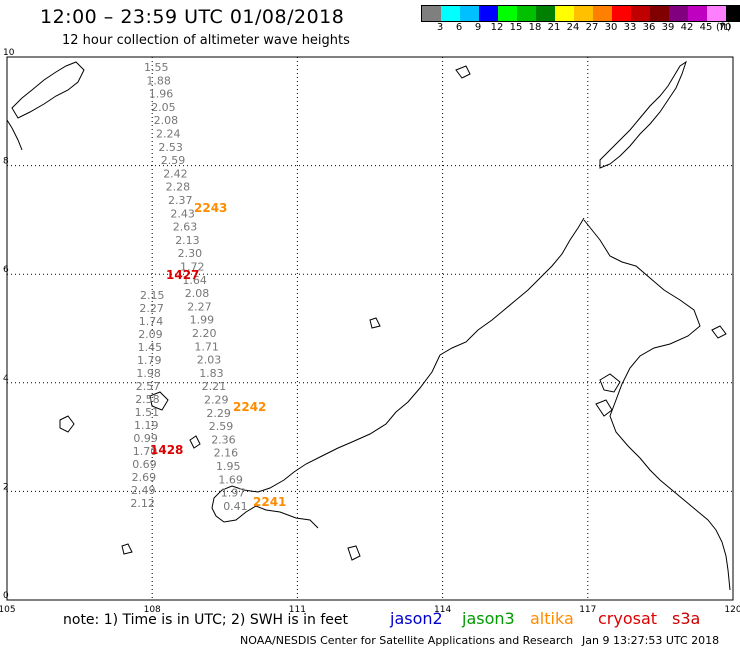  What do you see at coordinates (163, 107) in the screenshot?
I see `wave-height-value: 2.05` at bounding box center [163, 107].